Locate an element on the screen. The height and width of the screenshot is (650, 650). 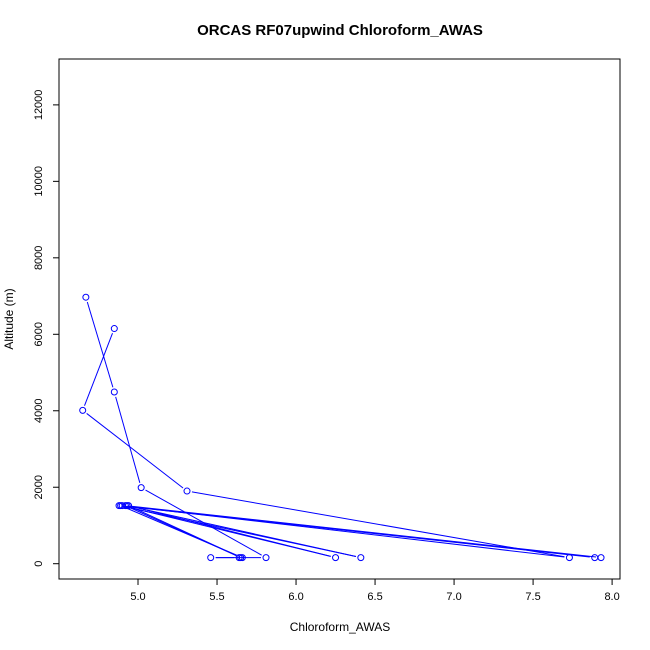
y-axis: 0 2000 4000 6000 8000 10000 12000 is located at coordinates (46, 328).